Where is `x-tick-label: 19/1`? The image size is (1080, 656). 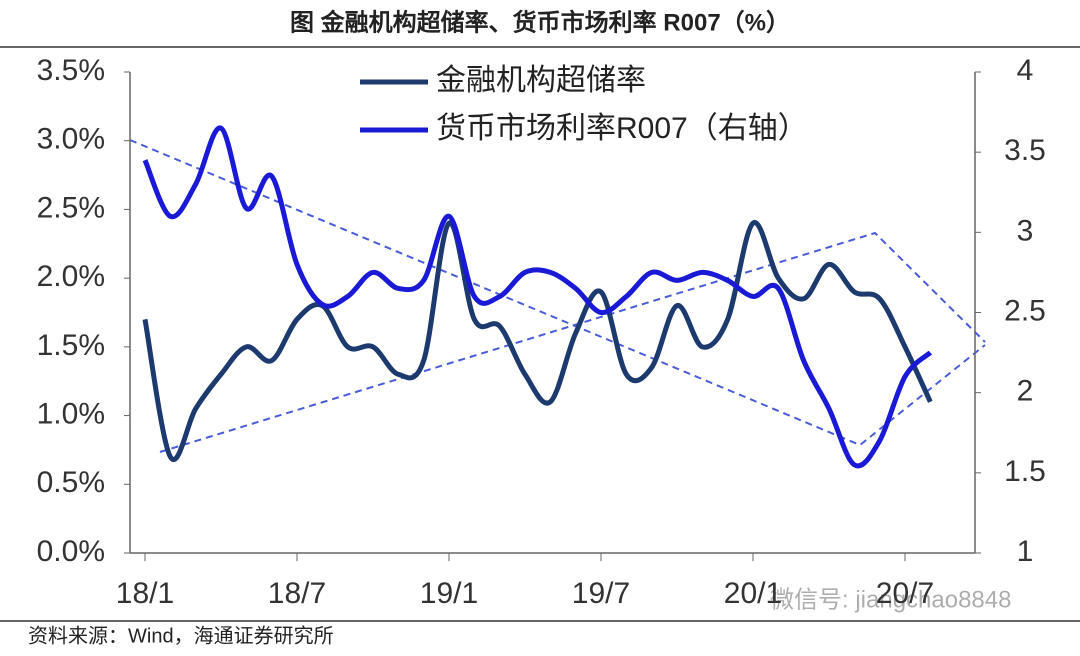 x-tick-label: 19/1 is located at coordinates (449, 593).